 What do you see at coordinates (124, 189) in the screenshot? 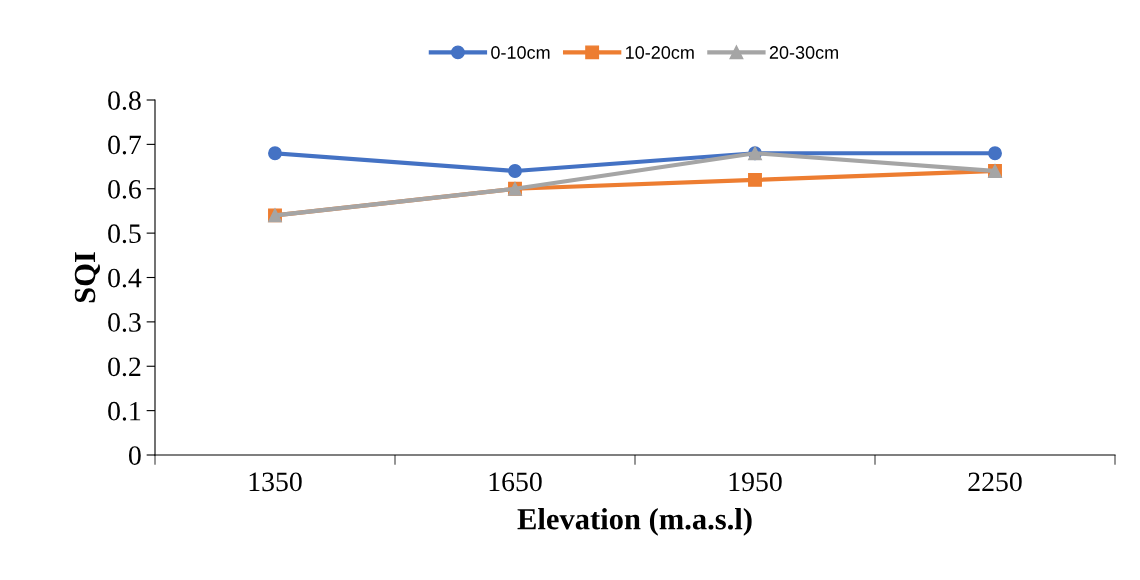
I see `y-tick-label: 0.6` at bounding box center [124, 189].